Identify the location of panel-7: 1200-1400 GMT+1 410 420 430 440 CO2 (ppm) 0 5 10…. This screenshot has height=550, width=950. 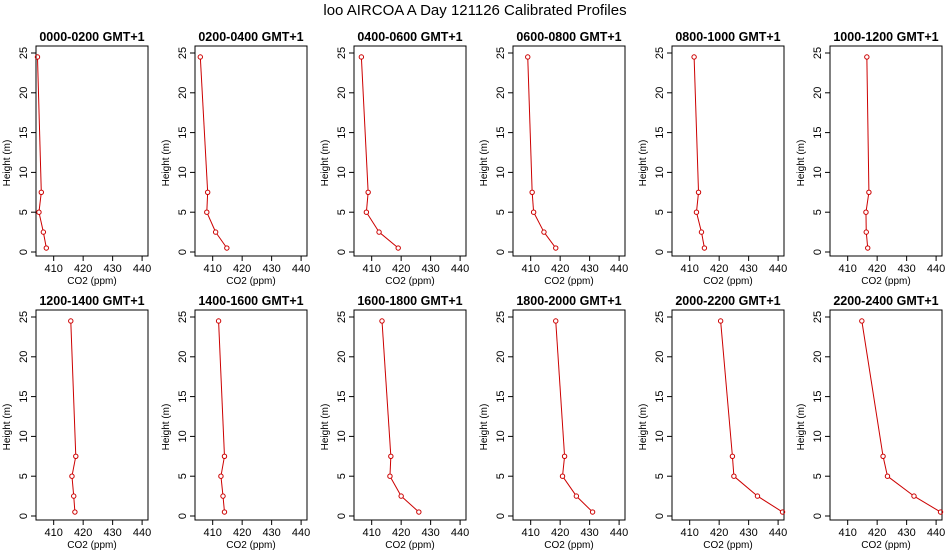
(76, 422).